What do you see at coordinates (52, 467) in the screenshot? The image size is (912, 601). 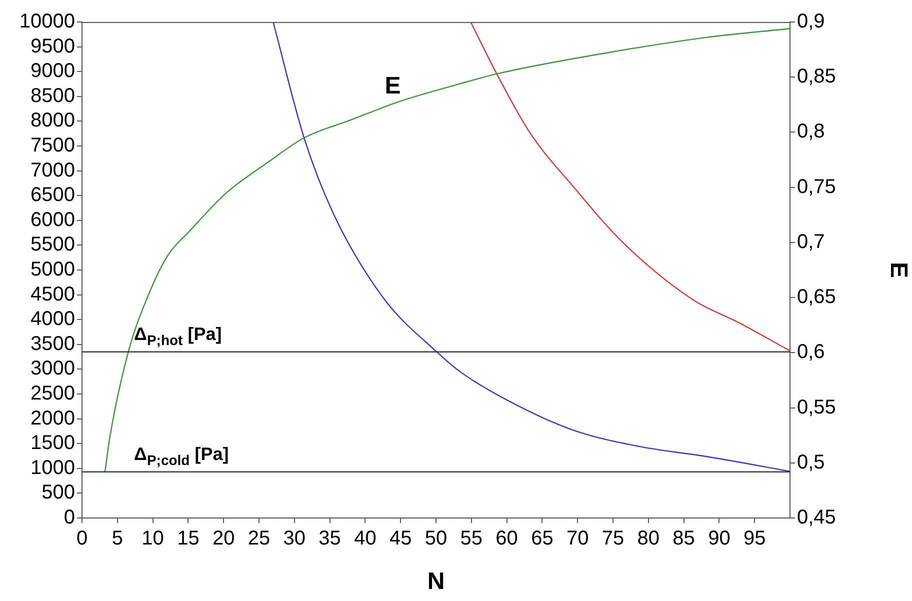 I see `y-tick-label: 1000` at bounding box center [52, 467].